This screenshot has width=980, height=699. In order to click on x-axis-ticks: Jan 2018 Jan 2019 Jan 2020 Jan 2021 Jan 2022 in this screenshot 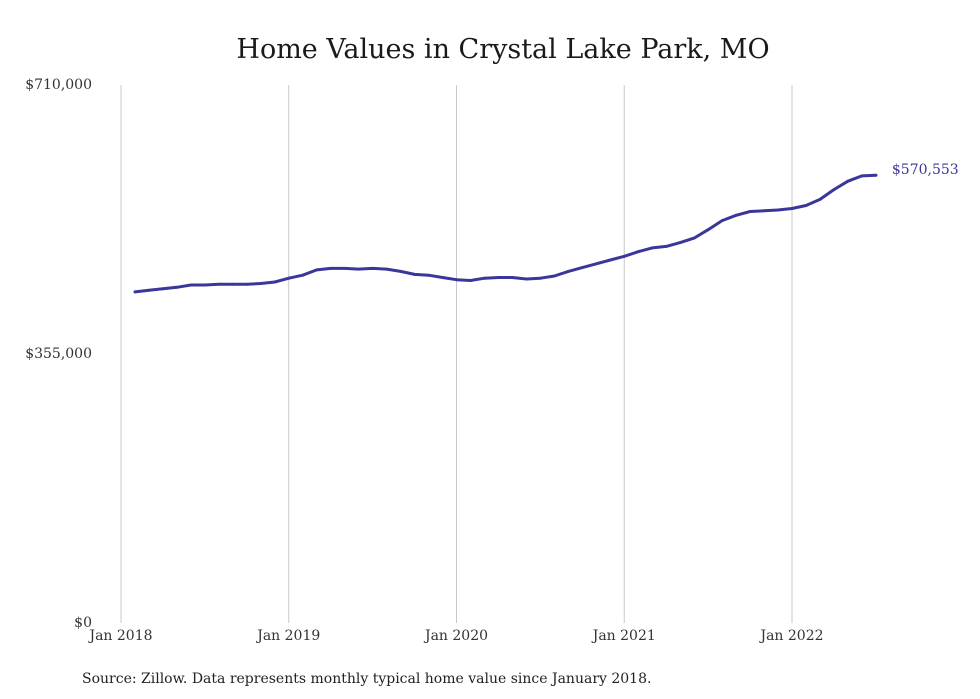, I will do `click(455, 636)`.